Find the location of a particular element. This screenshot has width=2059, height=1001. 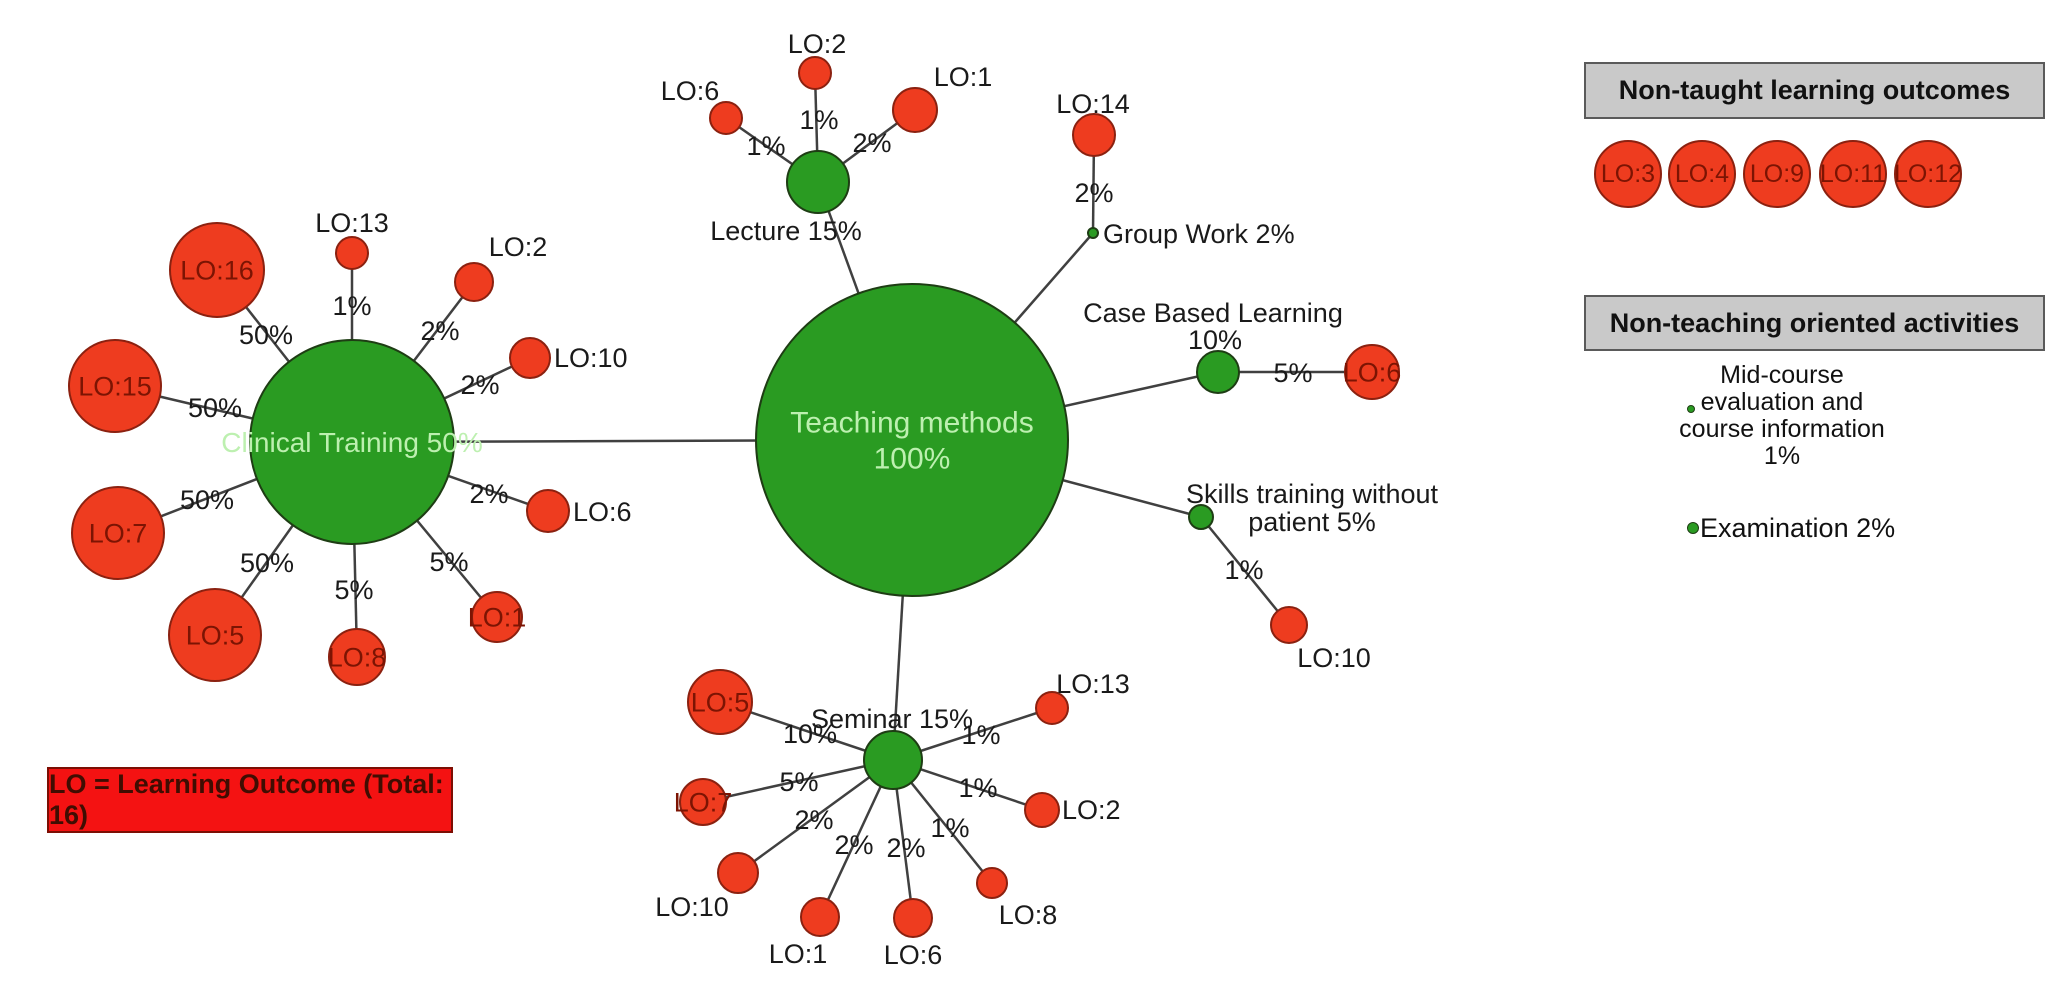

node-cbl-lo6 is located at coordinates (1372, 372).